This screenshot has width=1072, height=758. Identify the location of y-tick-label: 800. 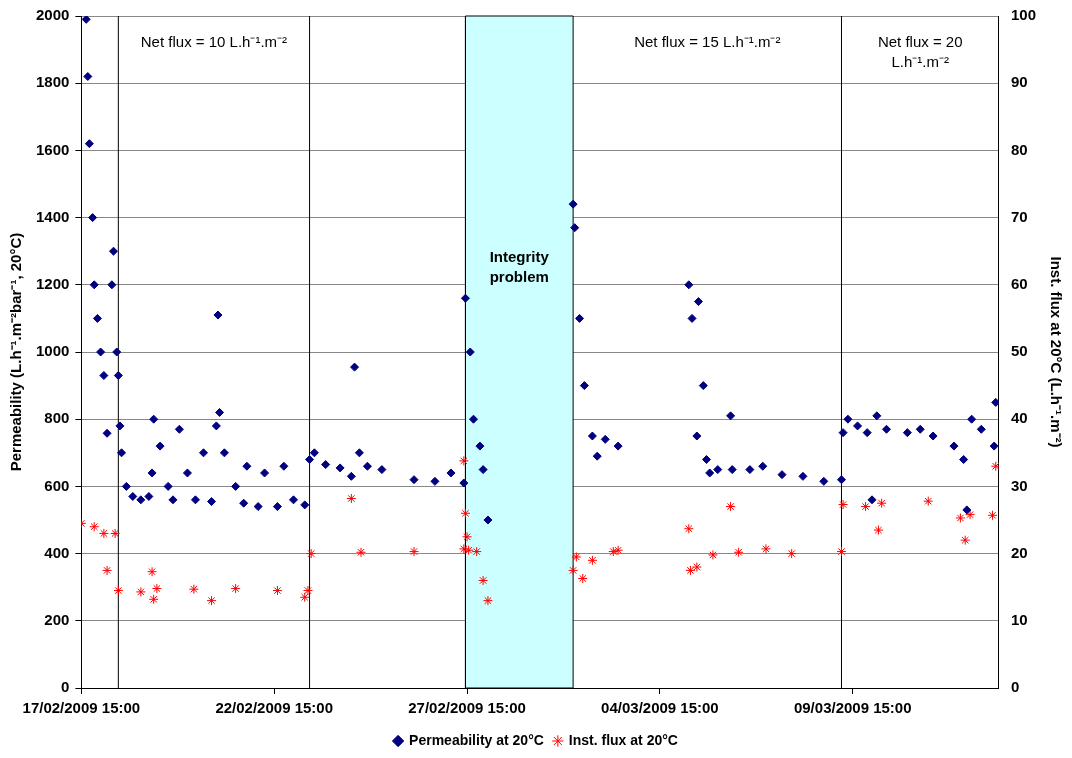
(57, 418).